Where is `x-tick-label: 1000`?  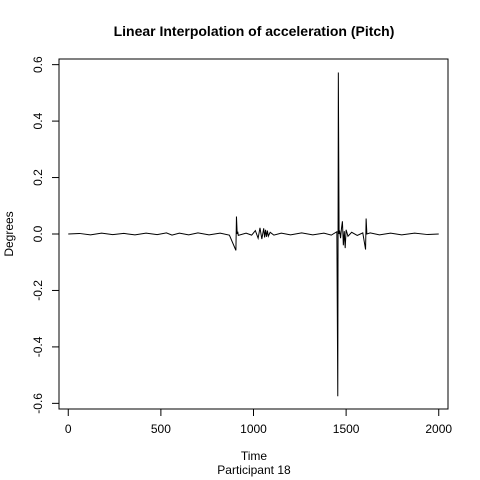
x-tick-label: 1000 is located at coordinates (253, 429).